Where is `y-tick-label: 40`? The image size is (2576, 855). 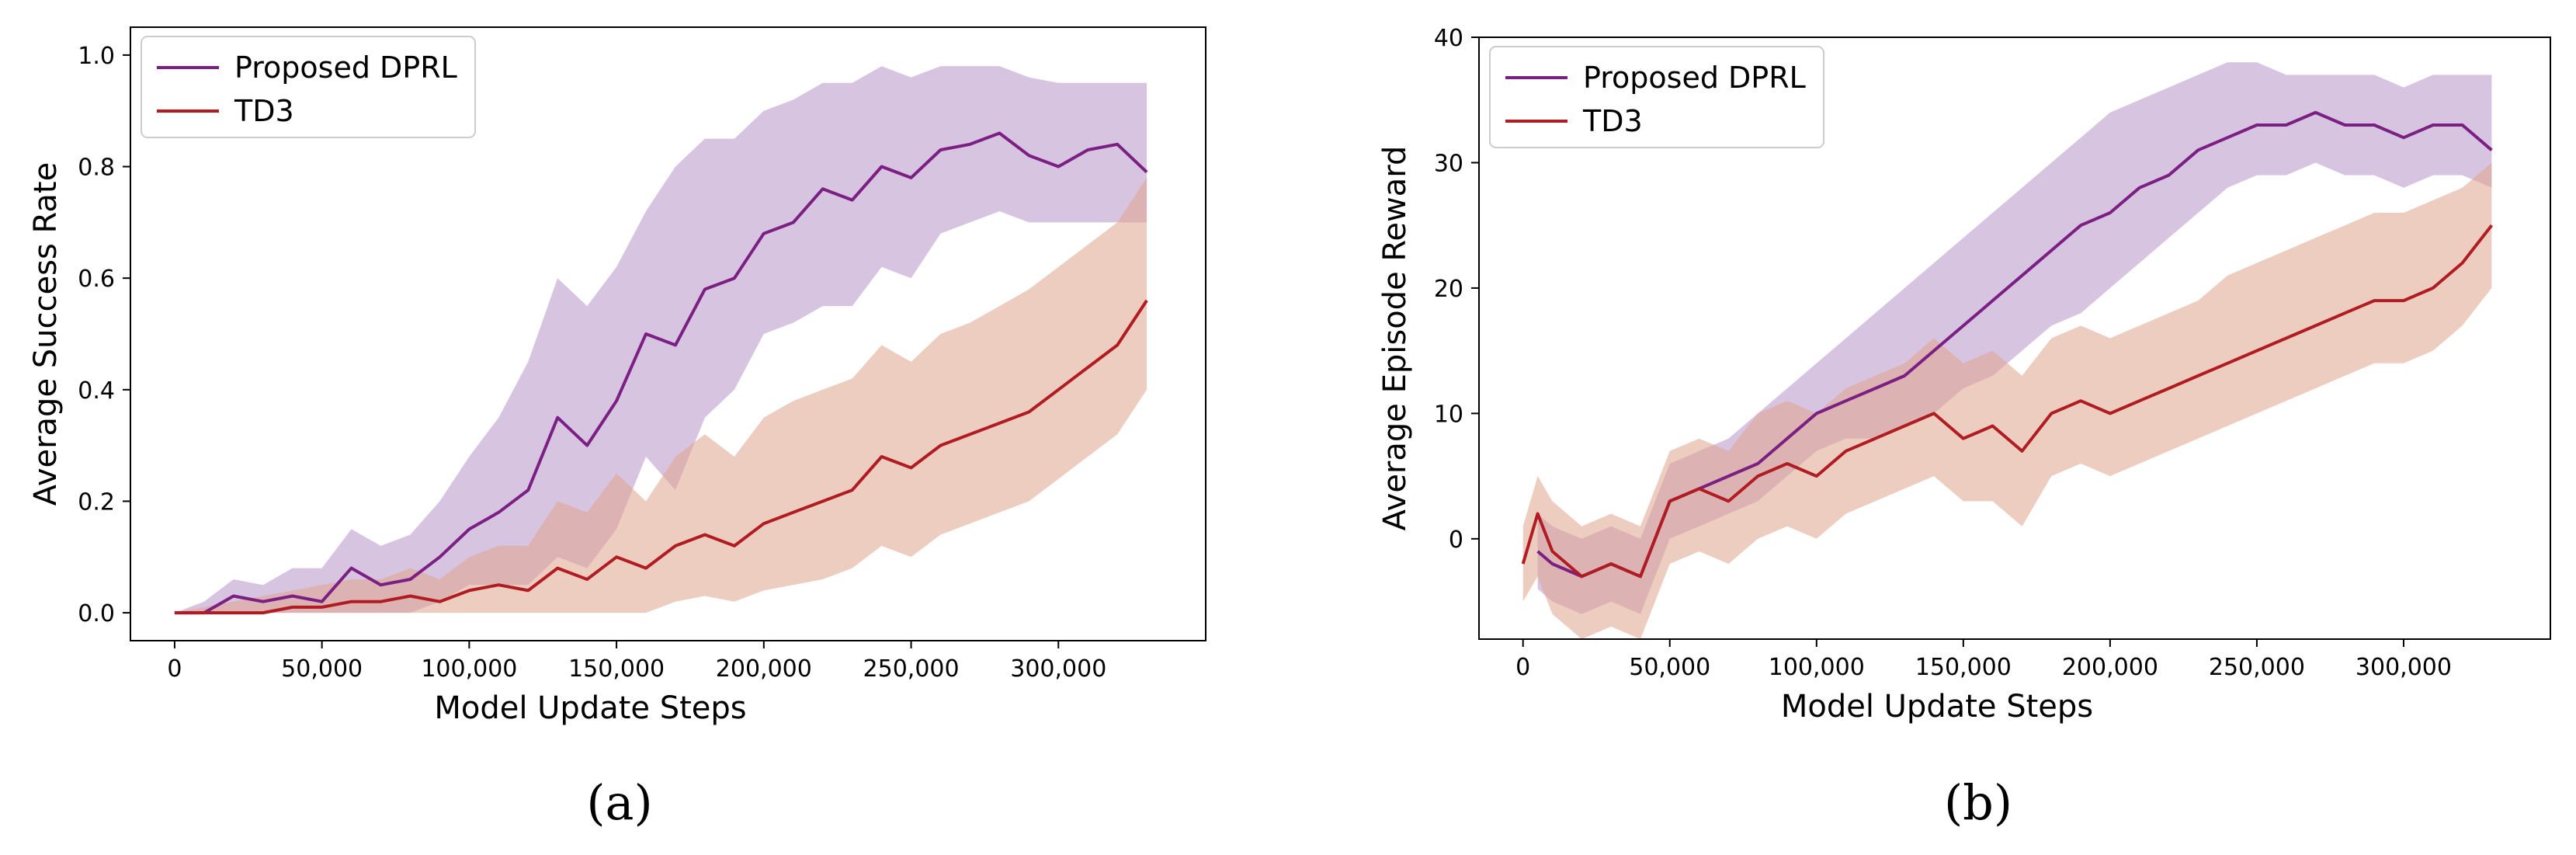 y-tick-label: 40 is located at coordinates (1448, 38).